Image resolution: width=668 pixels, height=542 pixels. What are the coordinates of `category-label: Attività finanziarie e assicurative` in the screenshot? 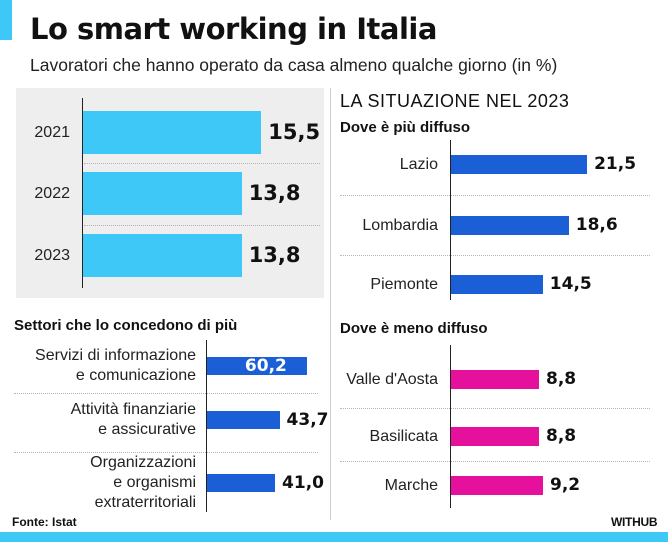 It's located at (98, 420).